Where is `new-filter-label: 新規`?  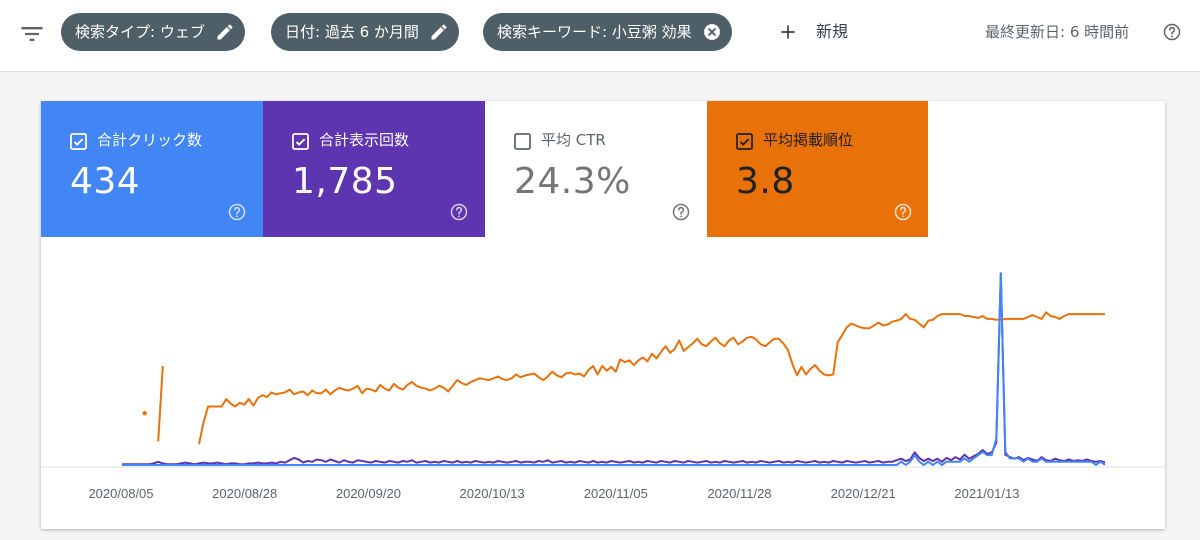 new-filter-label: 新規 is located at coordinates (832, 31).